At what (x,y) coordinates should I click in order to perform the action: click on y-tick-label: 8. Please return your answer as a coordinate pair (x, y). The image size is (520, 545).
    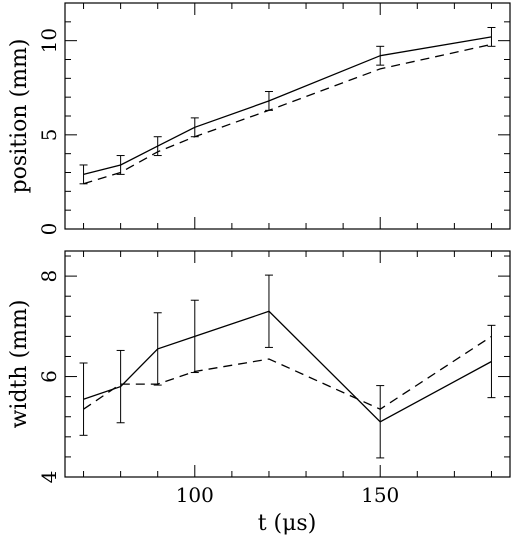
    Looking at the image, I should click on (49, 276).